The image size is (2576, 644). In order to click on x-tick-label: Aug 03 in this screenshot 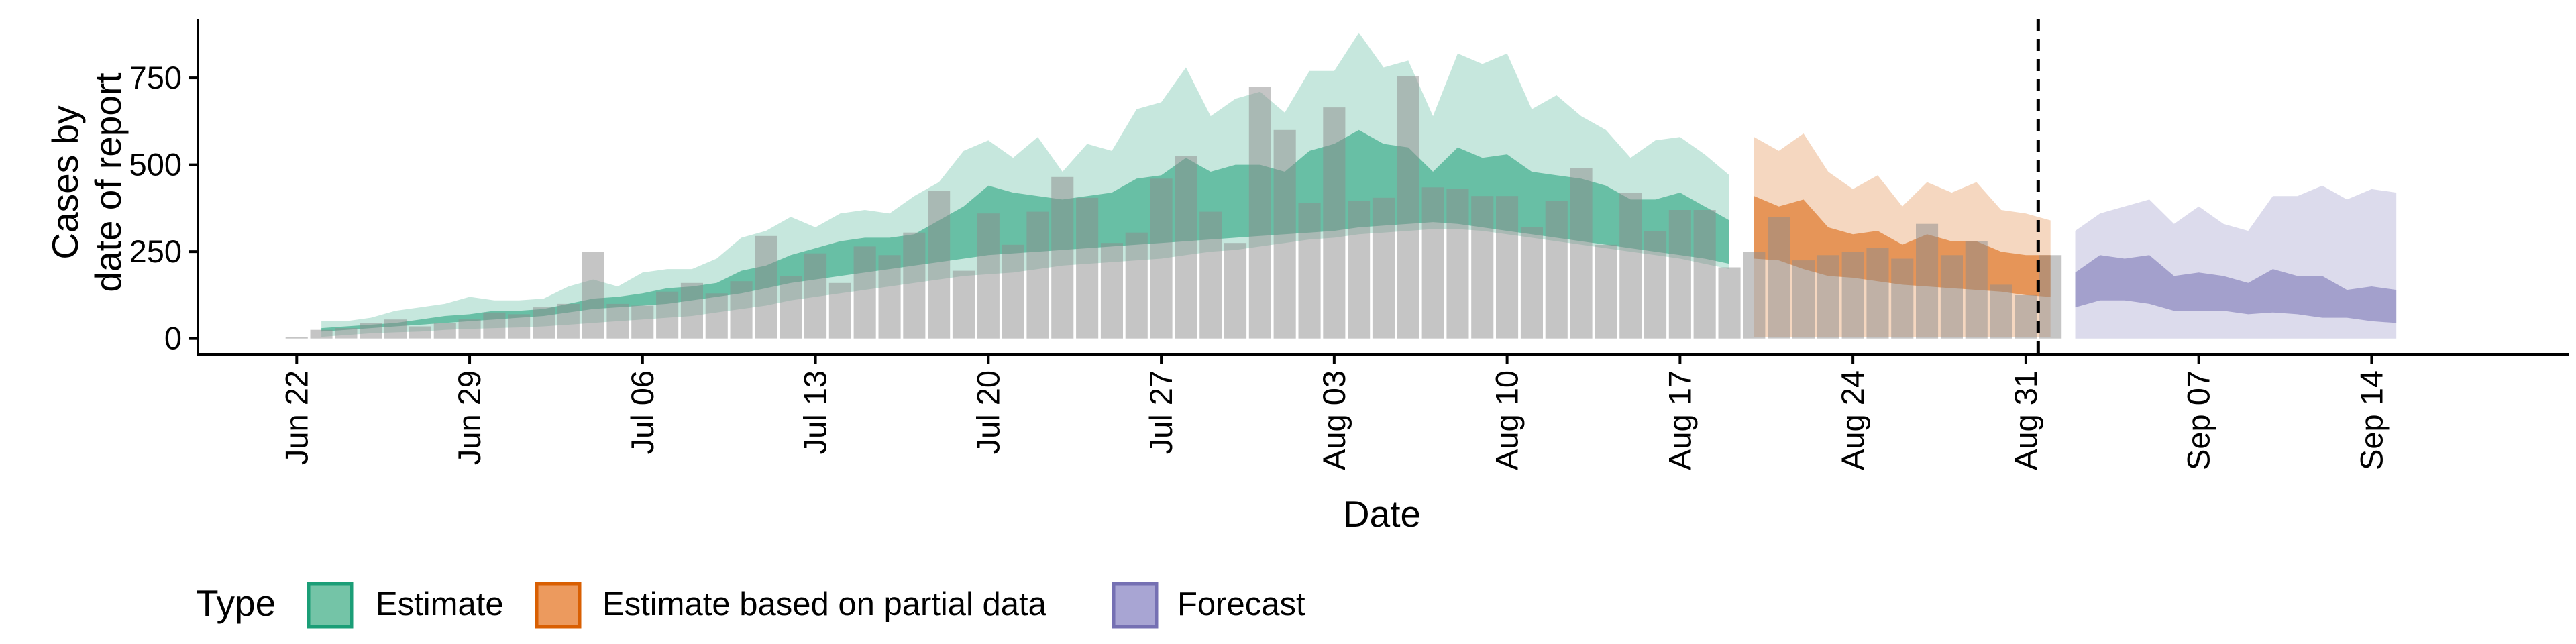, I will do `click(1334, 420)`.